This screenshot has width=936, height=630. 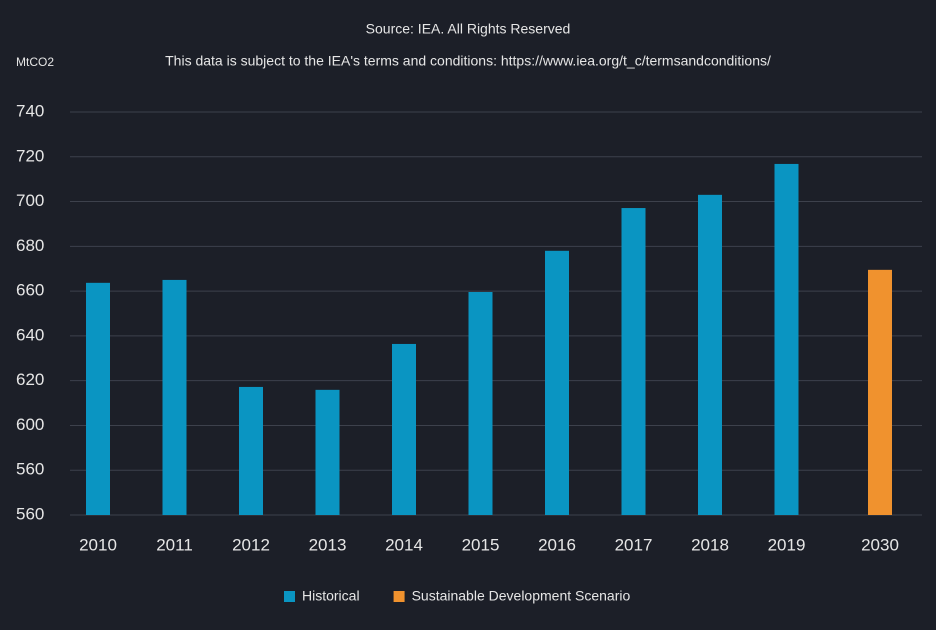 I want to click on legend-label: Historical, so click(x=331, y=596).